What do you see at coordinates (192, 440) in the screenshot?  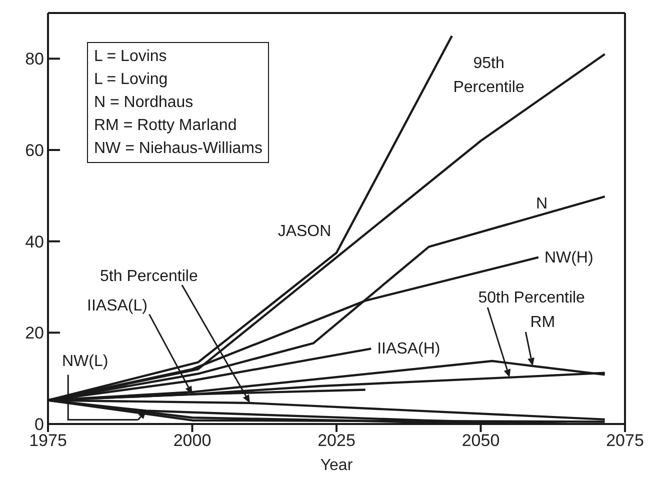 I see `x-tick-label: 2000` at bounding box center [192, 440].